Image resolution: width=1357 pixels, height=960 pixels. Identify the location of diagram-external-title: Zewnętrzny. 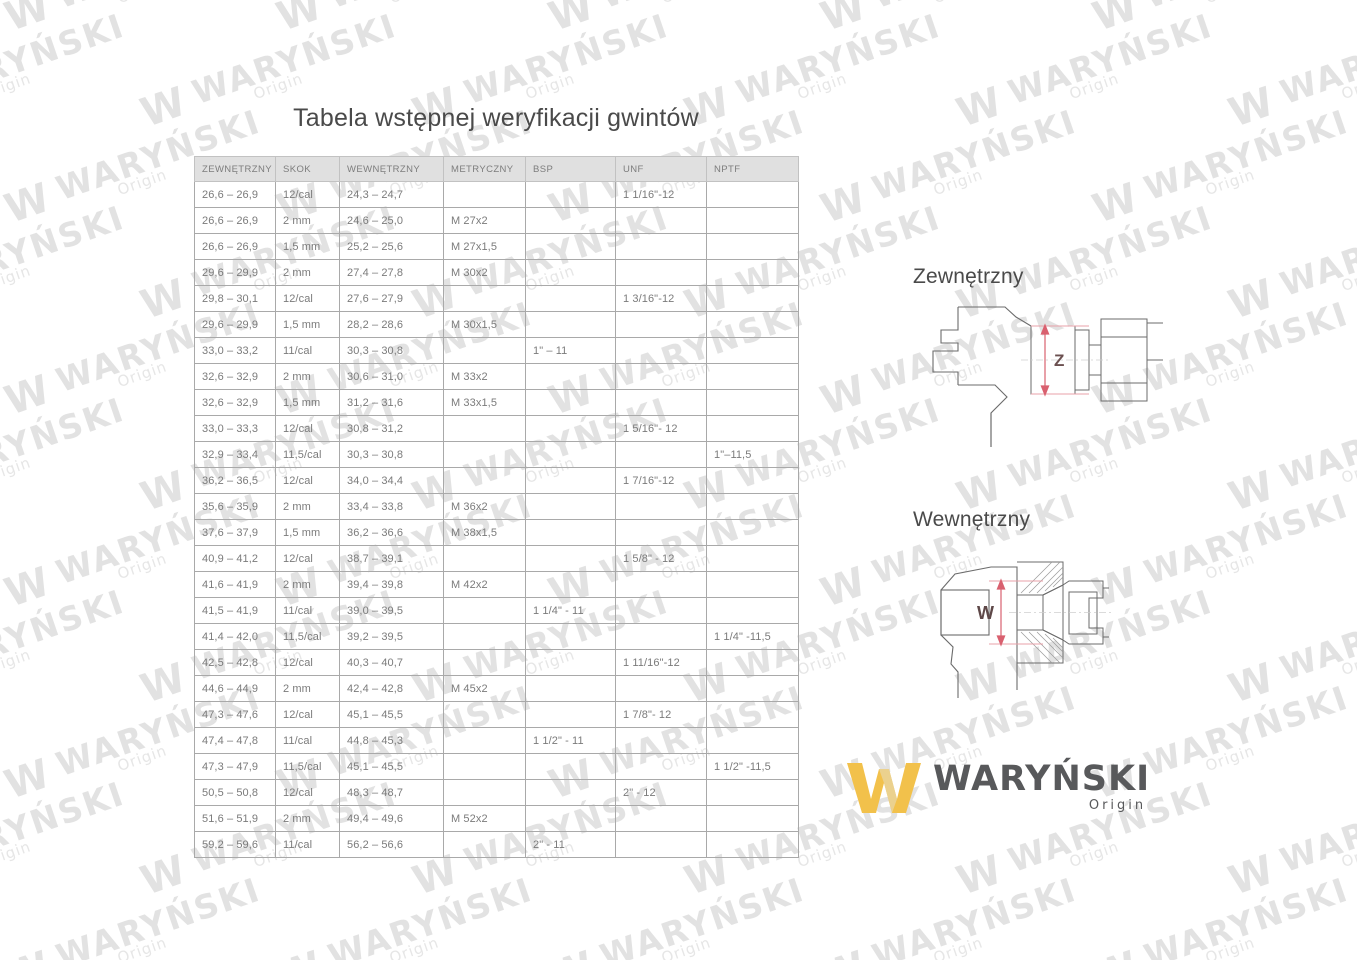
(968, 276).